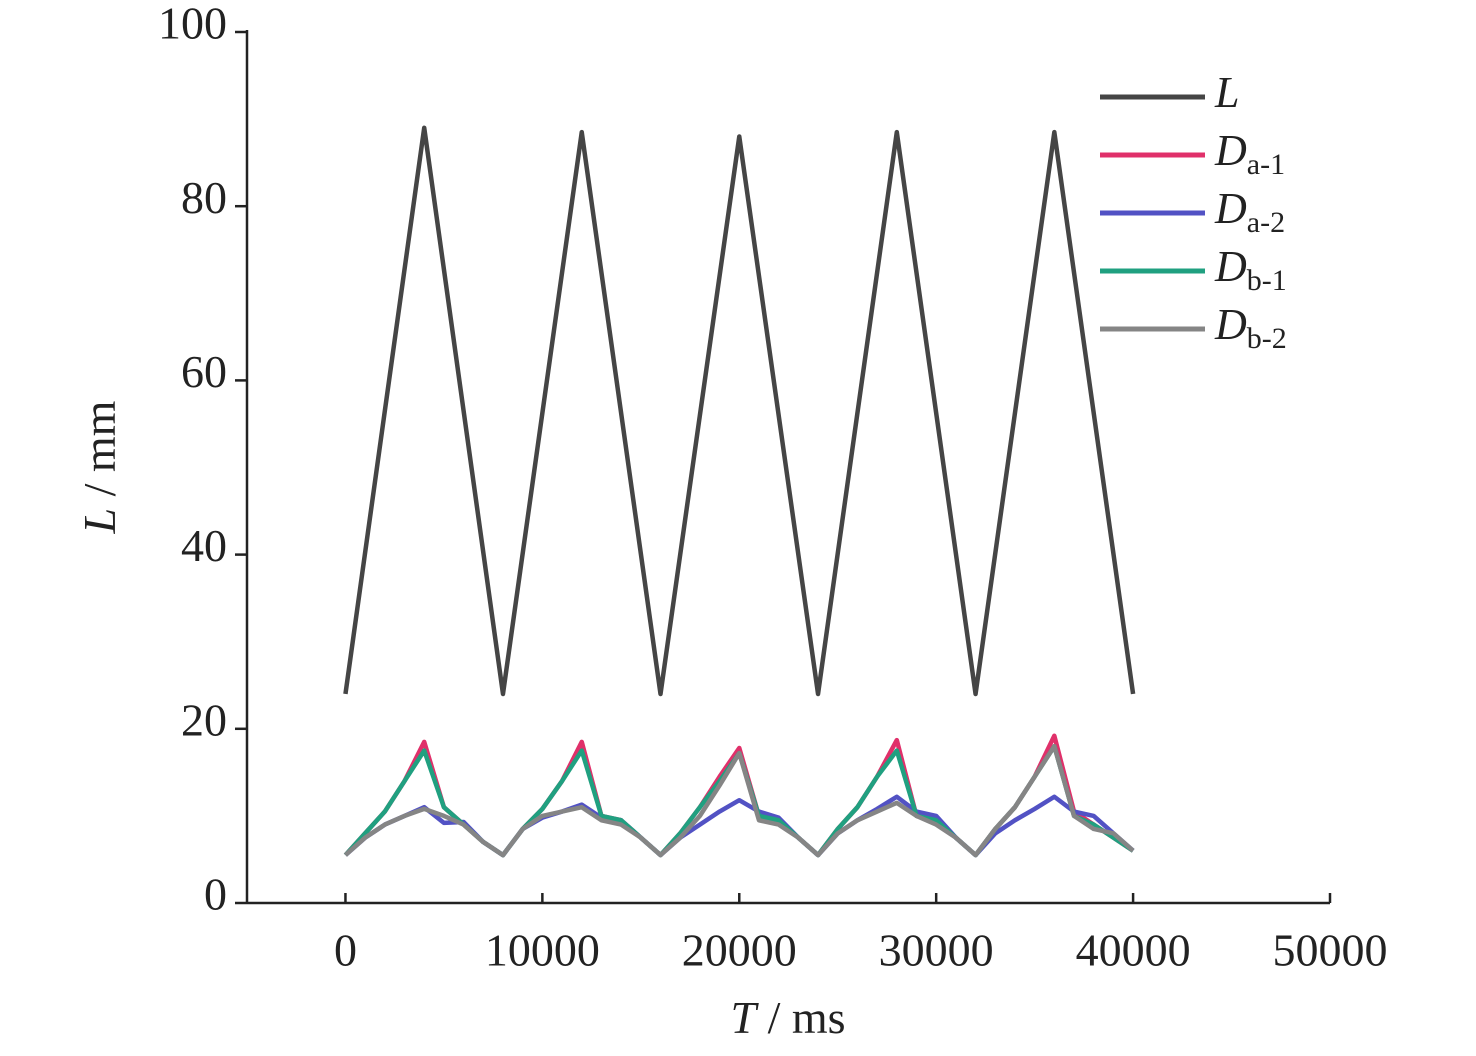  I want to click on x-tick-label: 50000, so click(1330, 950).